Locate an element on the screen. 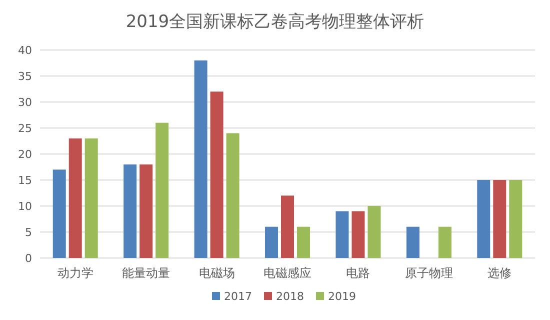 This screenshot has width=550, height=320. y-tick-label: 25 is located at coordinates (25, 128).